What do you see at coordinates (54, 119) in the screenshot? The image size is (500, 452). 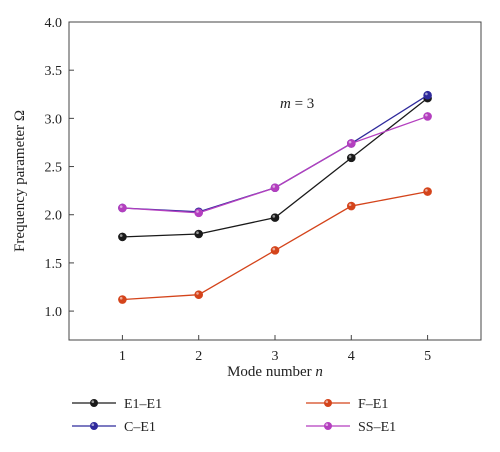 I see `y-tick-label: 3.0` at bounding box center [54, 119].